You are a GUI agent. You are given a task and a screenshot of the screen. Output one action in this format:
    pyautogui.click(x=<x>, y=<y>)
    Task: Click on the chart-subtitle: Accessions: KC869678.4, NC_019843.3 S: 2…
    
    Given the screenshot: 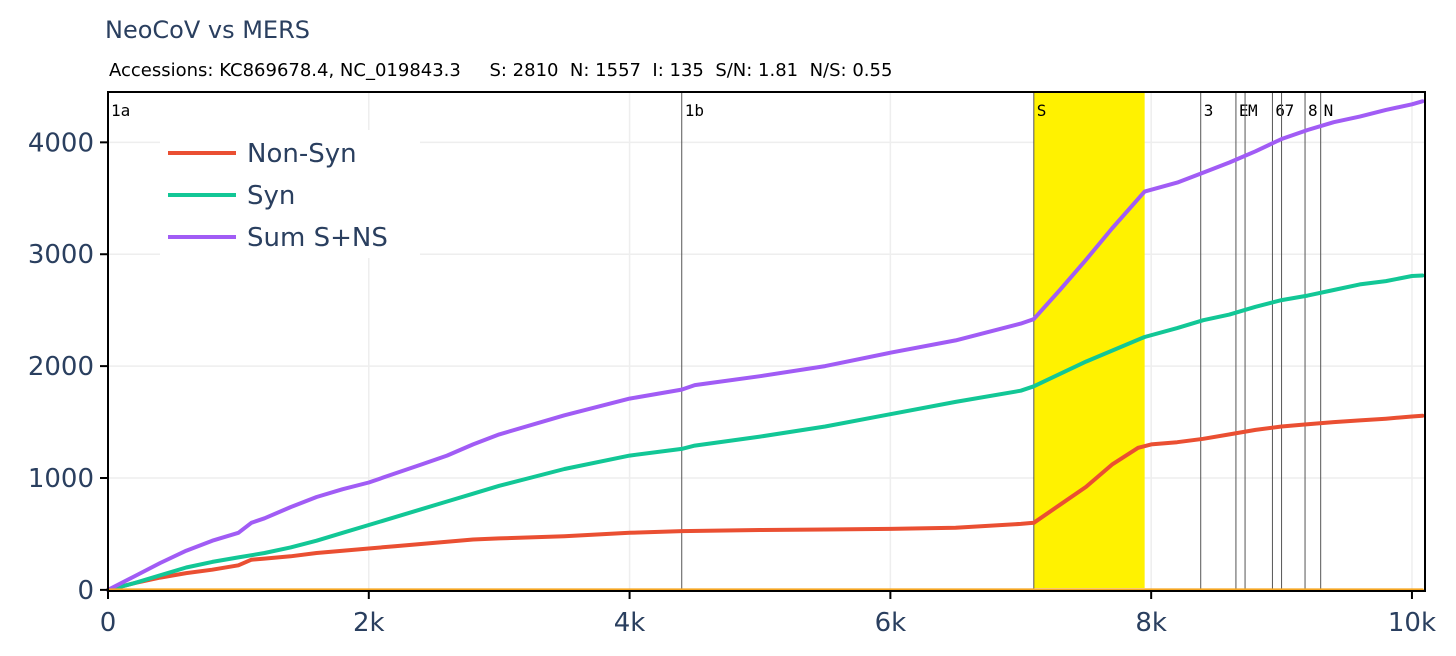 What is the action you would take?
    pyautogui.click(x=500, y=70)
    